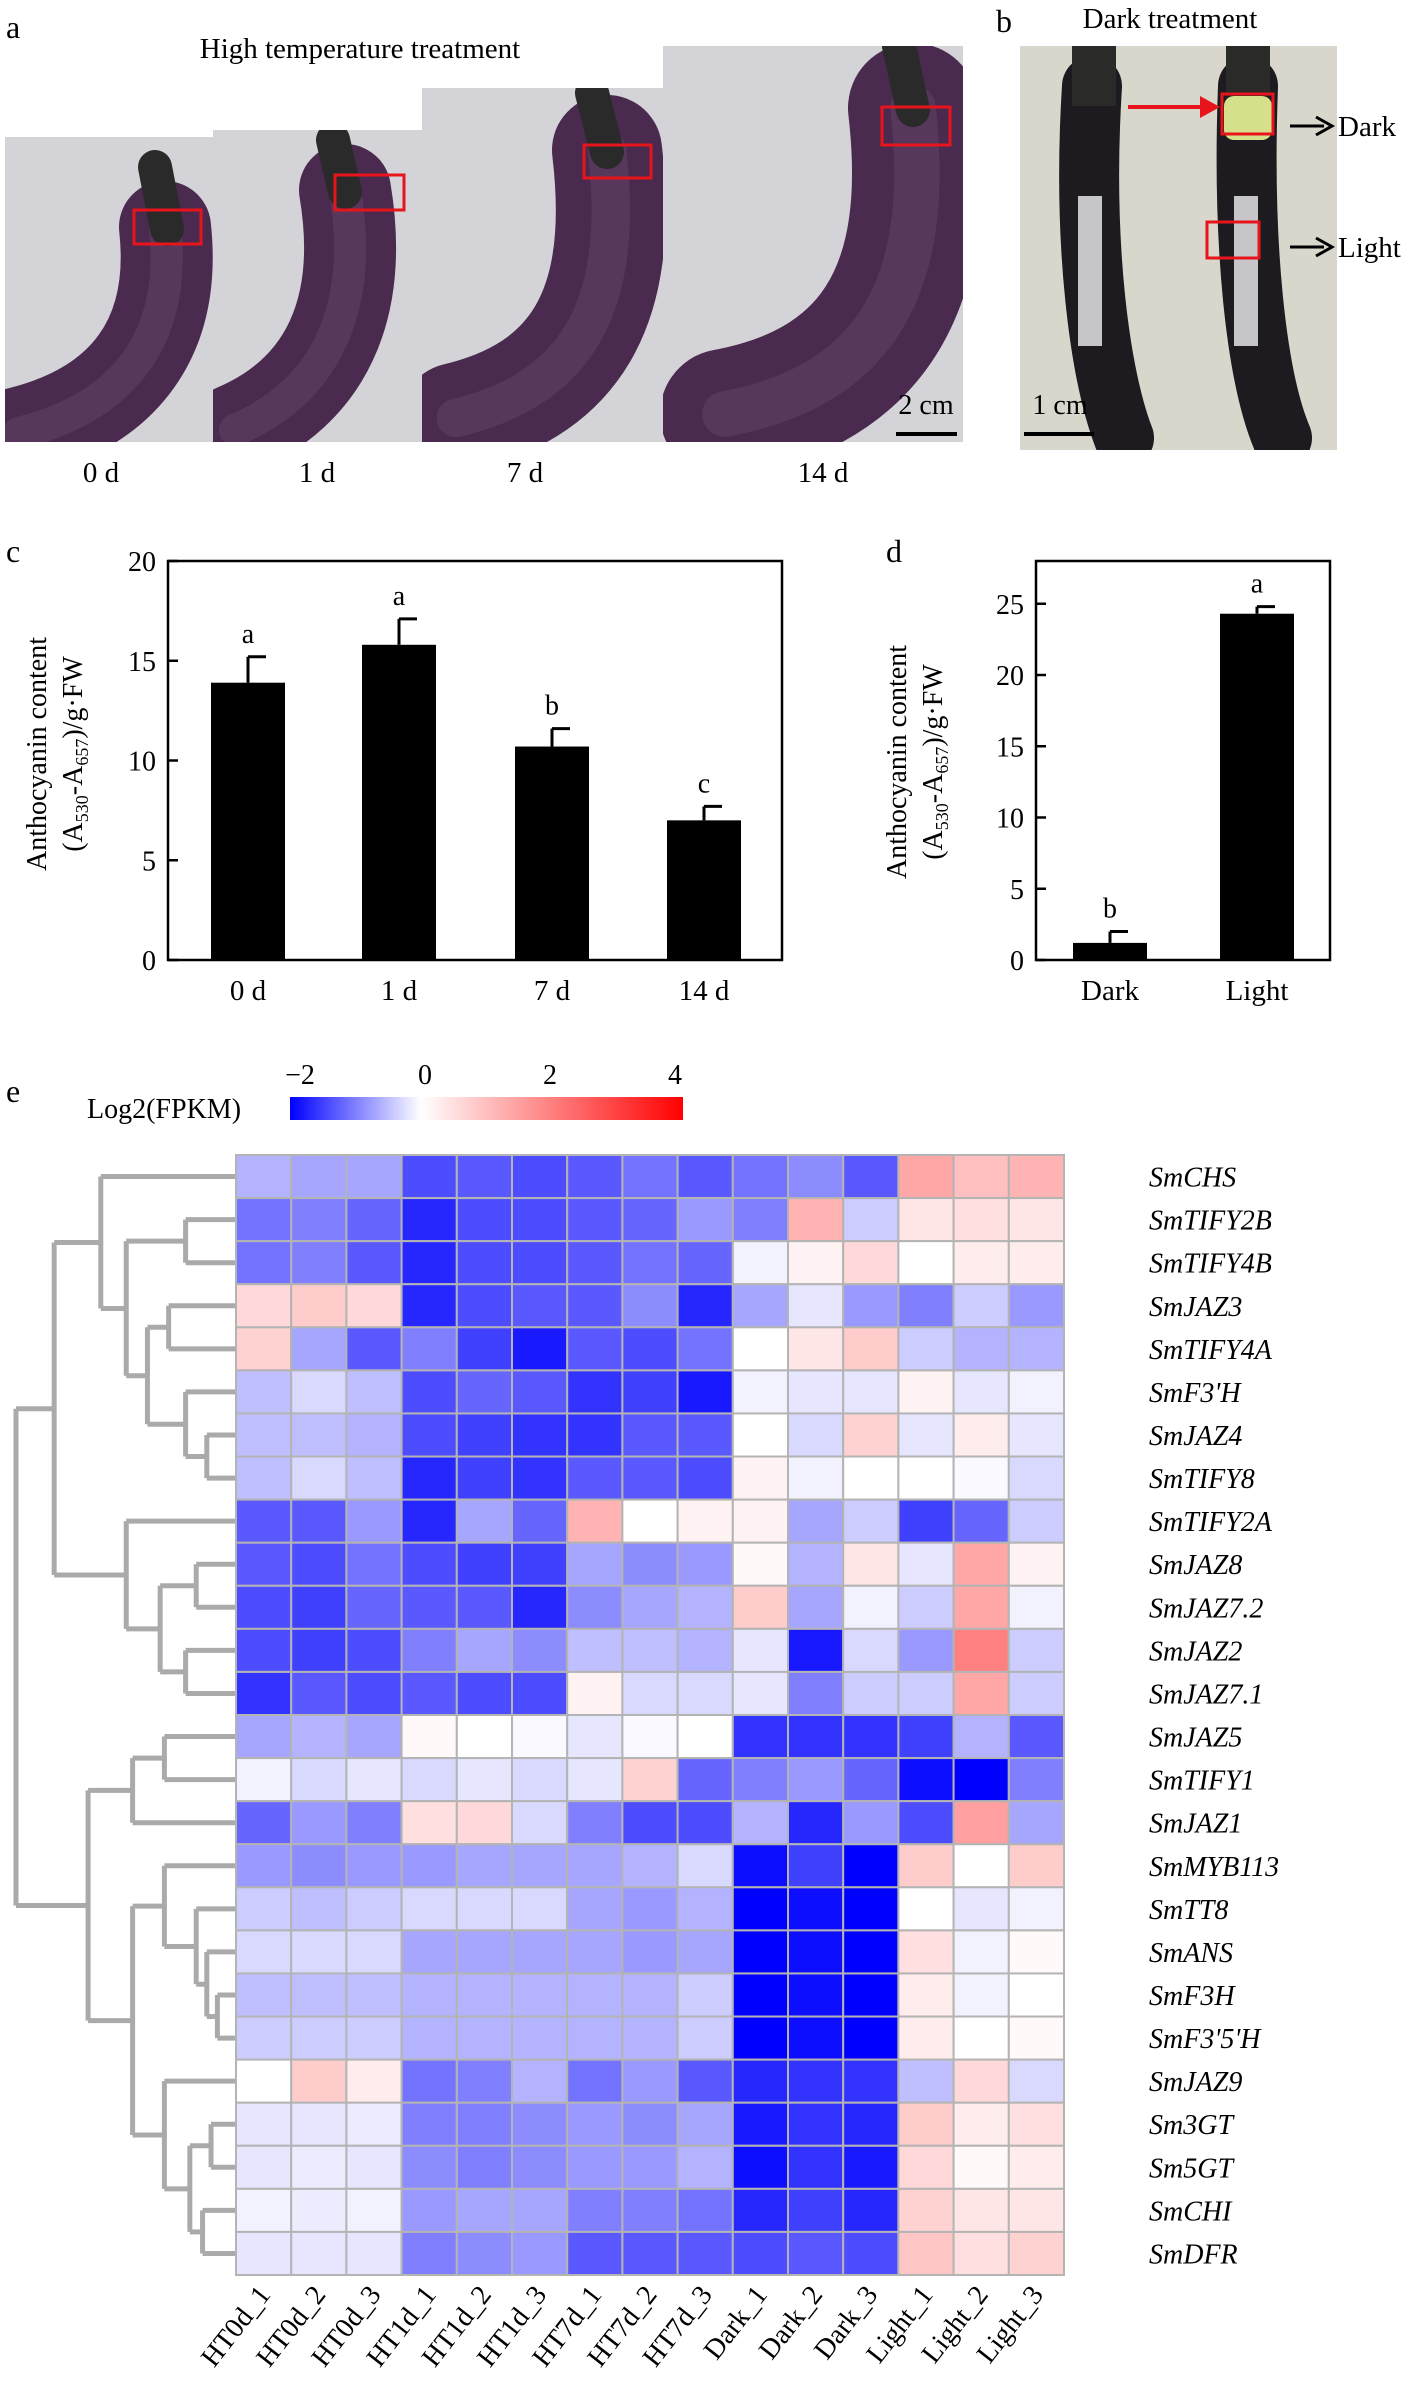 This screenshot has width=1417, height=2394. I want to click on gene-label: Sm5GT, so click(1192, 2168).